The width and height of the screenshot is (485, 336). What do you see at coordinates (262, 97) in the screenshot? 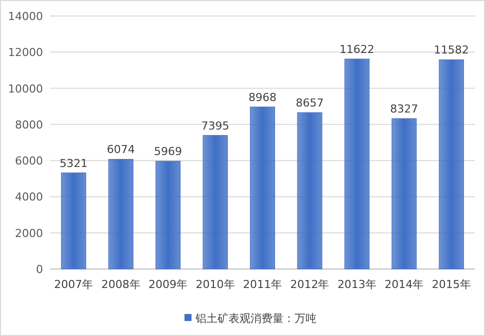
I see `data-label: 8968` at bounding box center [262, 97].